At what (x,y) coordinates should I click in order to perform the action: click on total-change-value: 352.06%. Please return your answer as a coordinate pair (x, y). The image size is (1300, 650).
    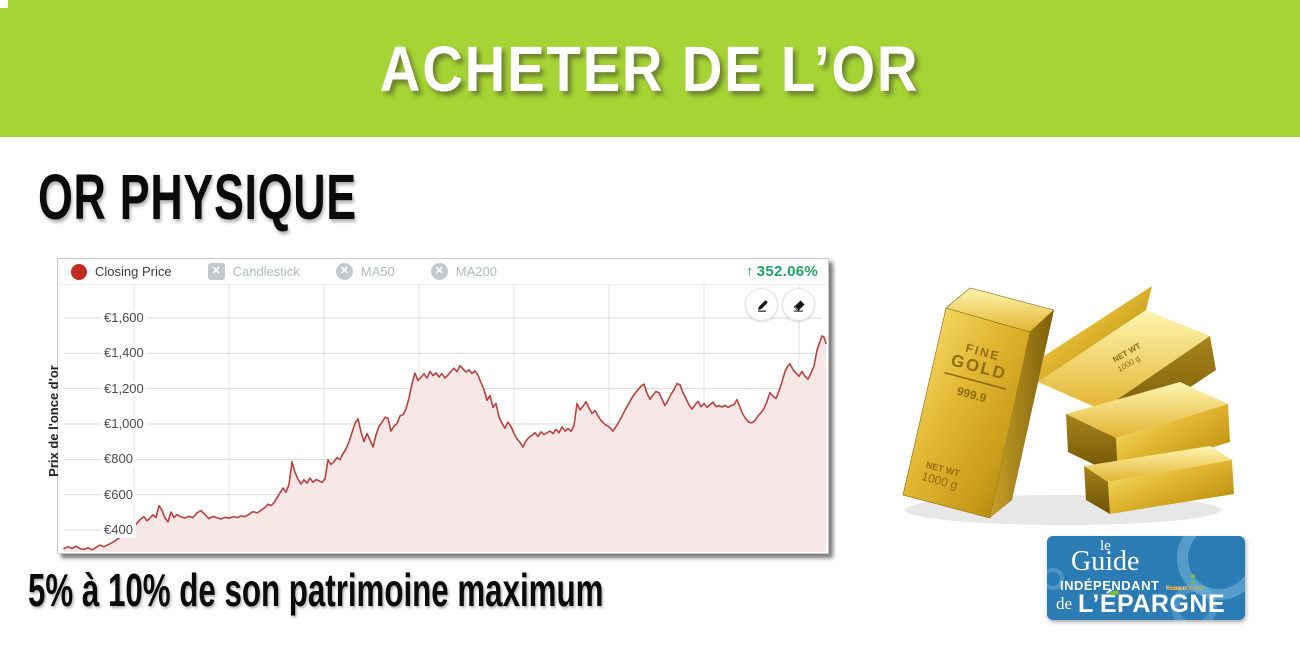
    Looking at the image, I should click on (787, 271).